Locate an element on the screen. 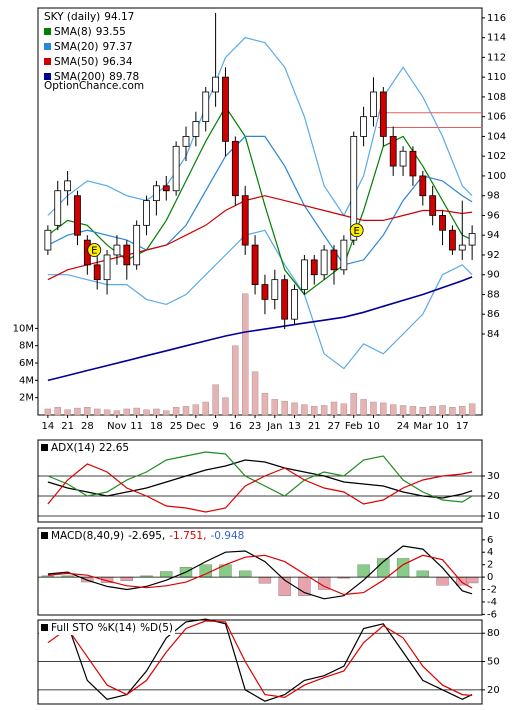  y-tick-label: 114 is located at coordinates (496, 38).